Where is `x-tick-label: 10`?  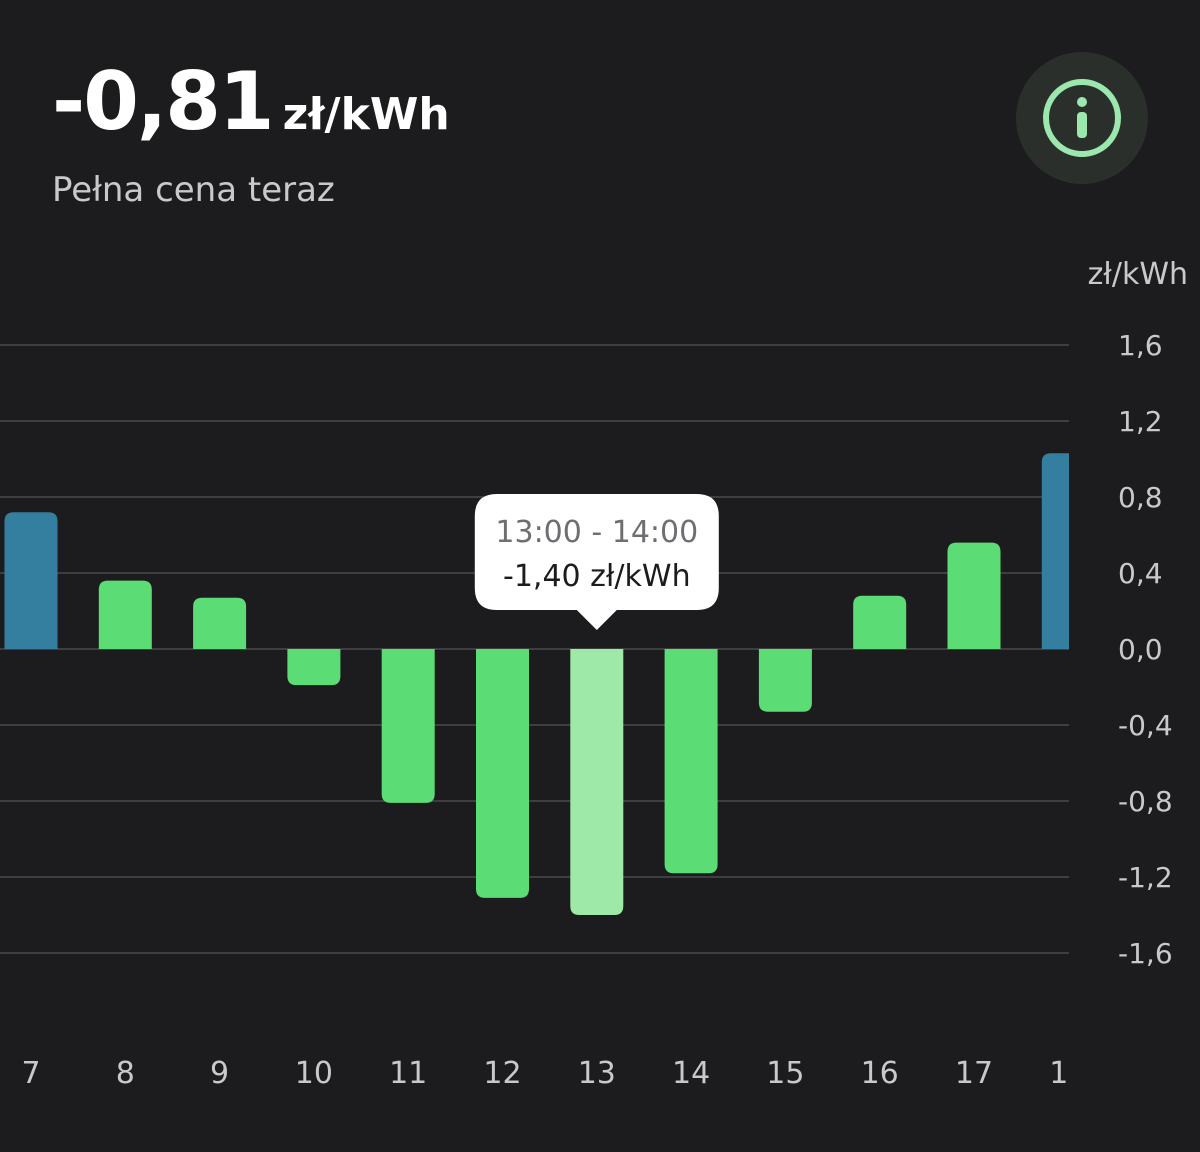
x-tick-label: 10 is located at coordinates (314, 1073).